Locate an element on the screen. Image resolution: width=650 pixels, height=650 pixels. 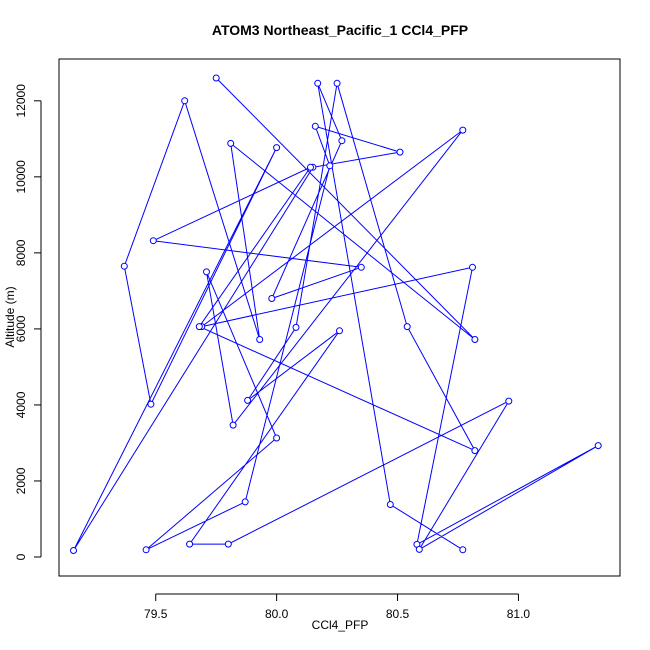
y-tick-label: 10000 is located at coordinates (21, 177).